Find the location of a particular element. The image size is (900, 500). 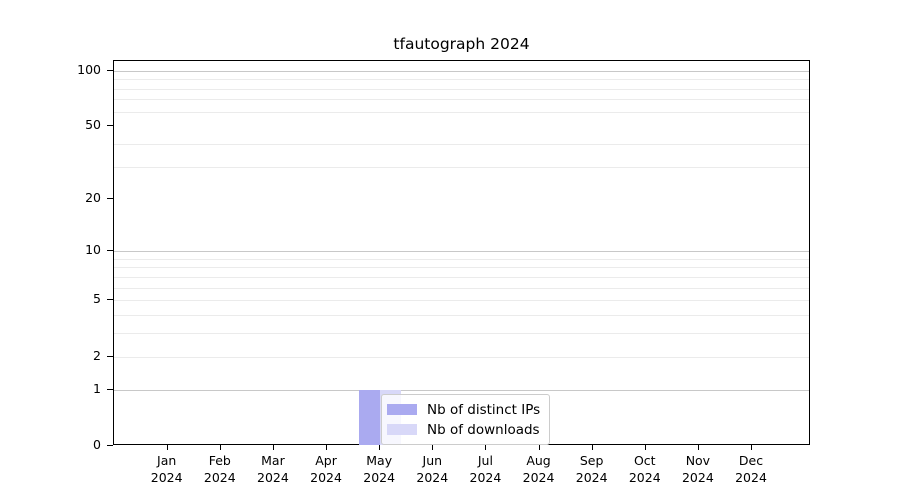

legend: Nb of distinct IPs Nb of downloads is located at coordinates (466, 419).